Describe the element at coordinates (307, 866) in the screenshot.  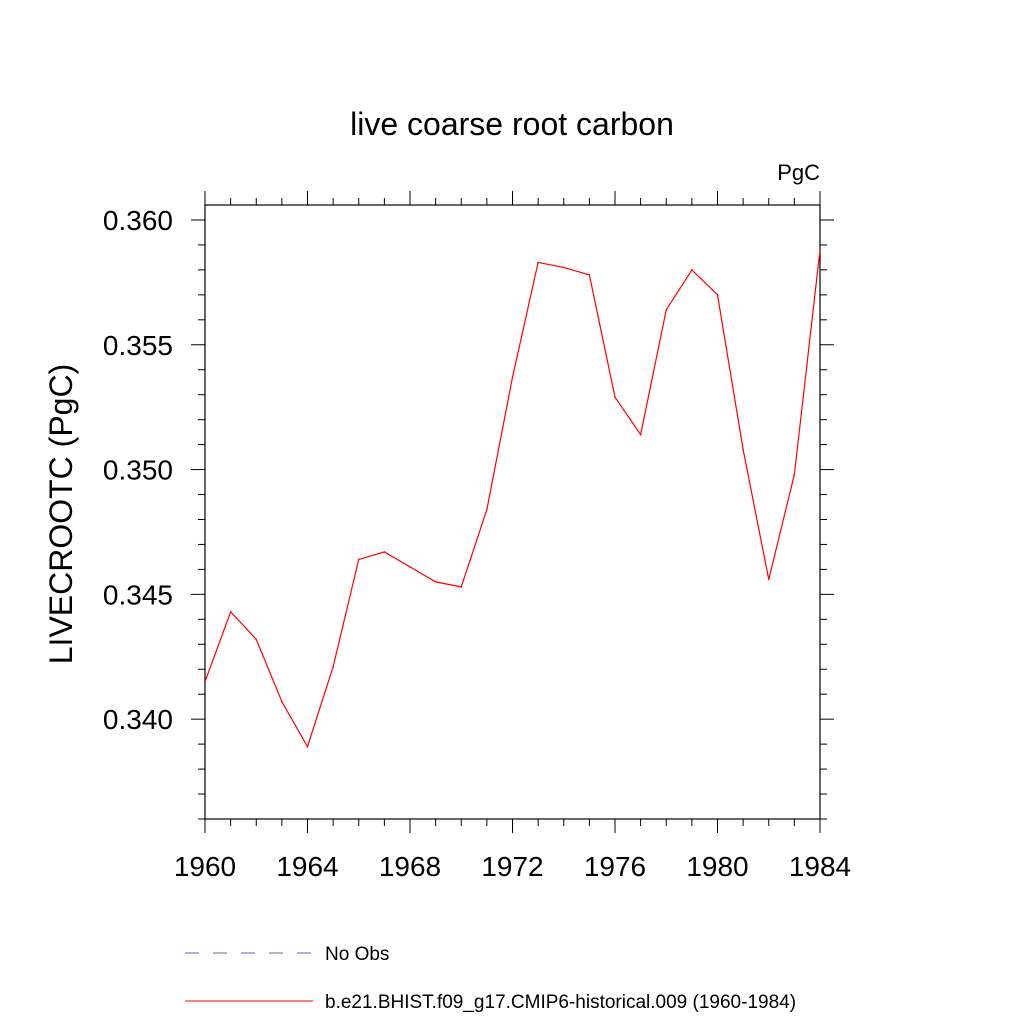
I see `x-tick-label: 1964` at that location.